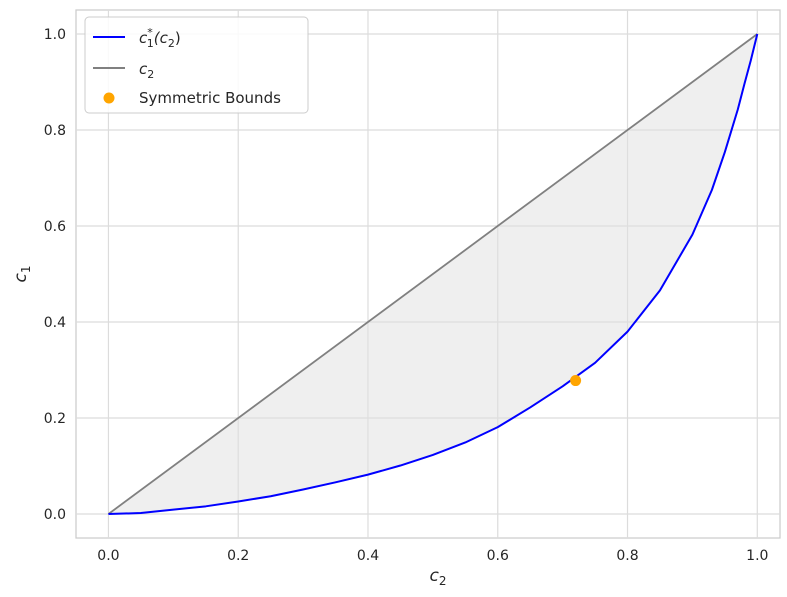  What do you see at coordinates (368, 556) in the screenshot?
I see `x-tick-label: 0.4` at bounding box center [368, 556].